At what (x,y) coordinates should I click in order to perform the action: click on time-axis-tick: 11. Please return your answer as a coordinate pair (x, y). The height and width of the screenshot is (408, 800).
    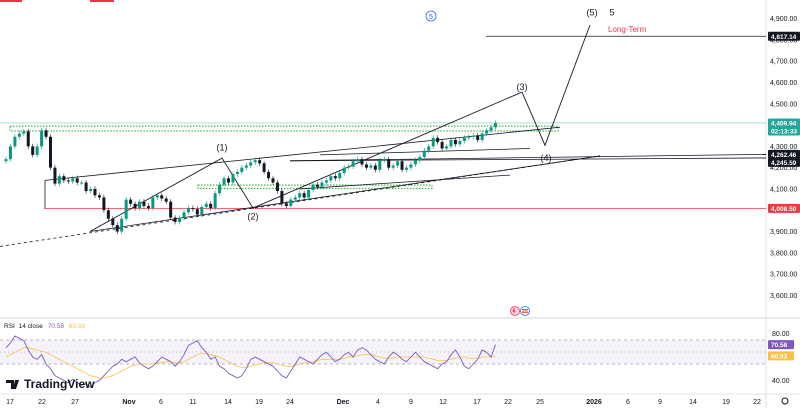
    Looking at the image, I should click on (192, 402).